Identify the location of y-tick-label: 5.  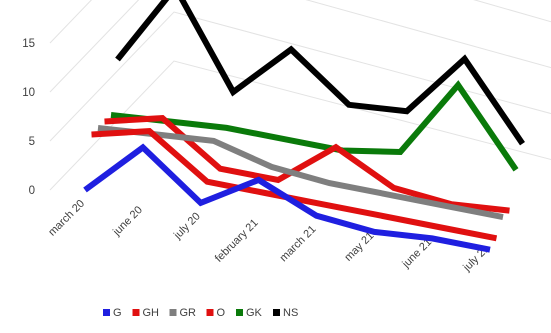
(32, 142).